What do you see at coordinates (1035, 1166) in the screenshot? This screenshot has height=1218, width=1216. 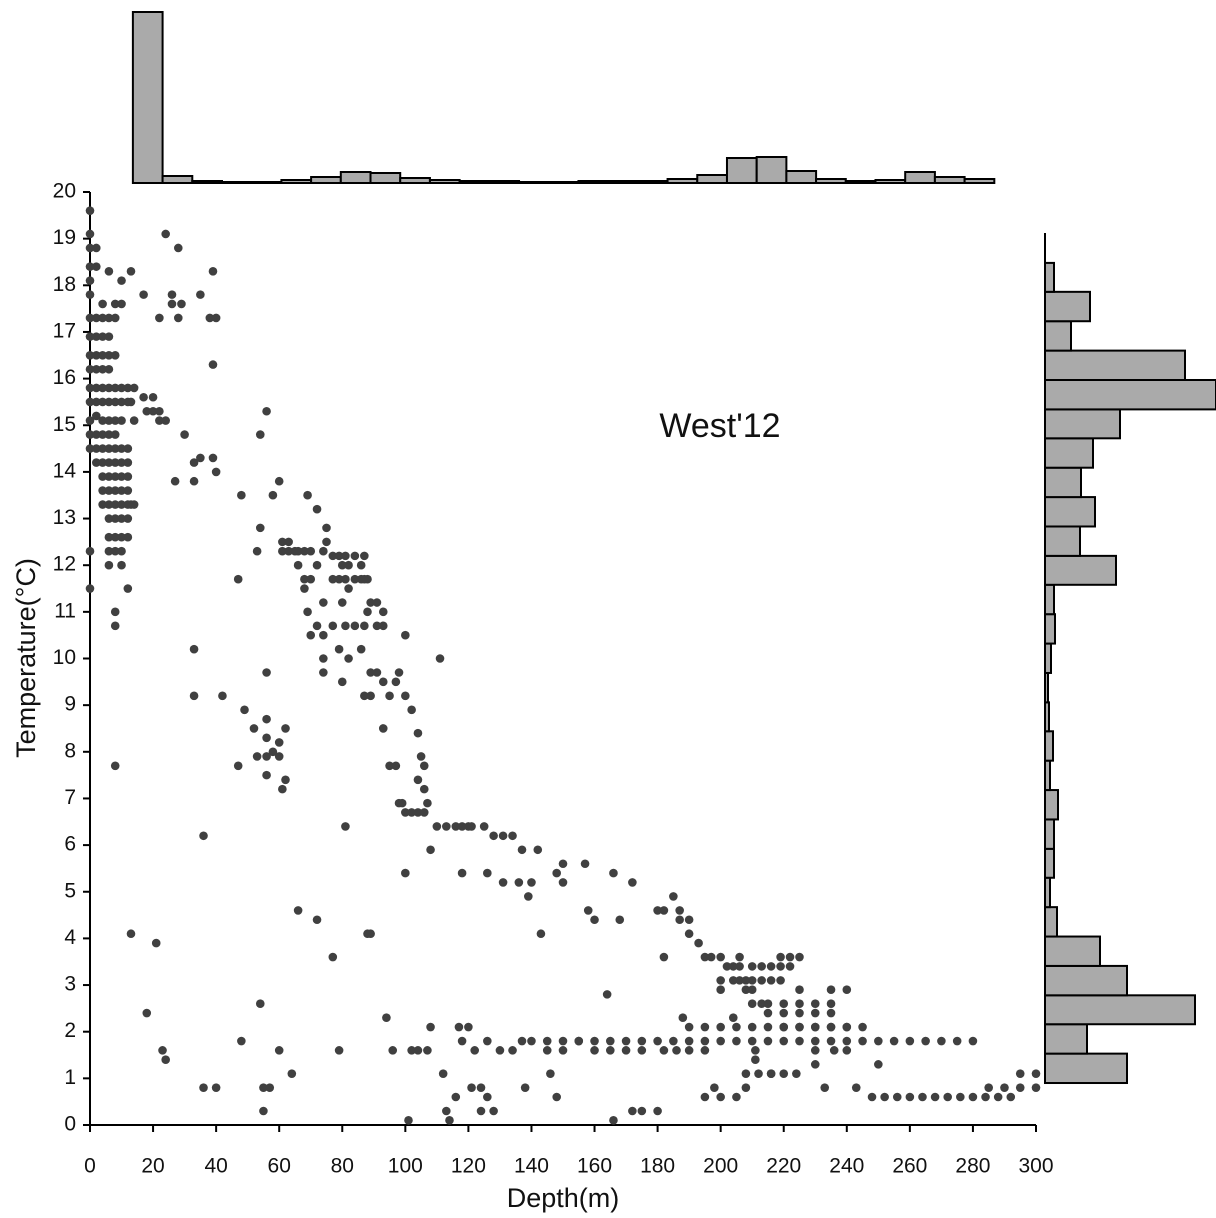 I see `x-tick-label: 300` at bounding box center [1035, 1166].